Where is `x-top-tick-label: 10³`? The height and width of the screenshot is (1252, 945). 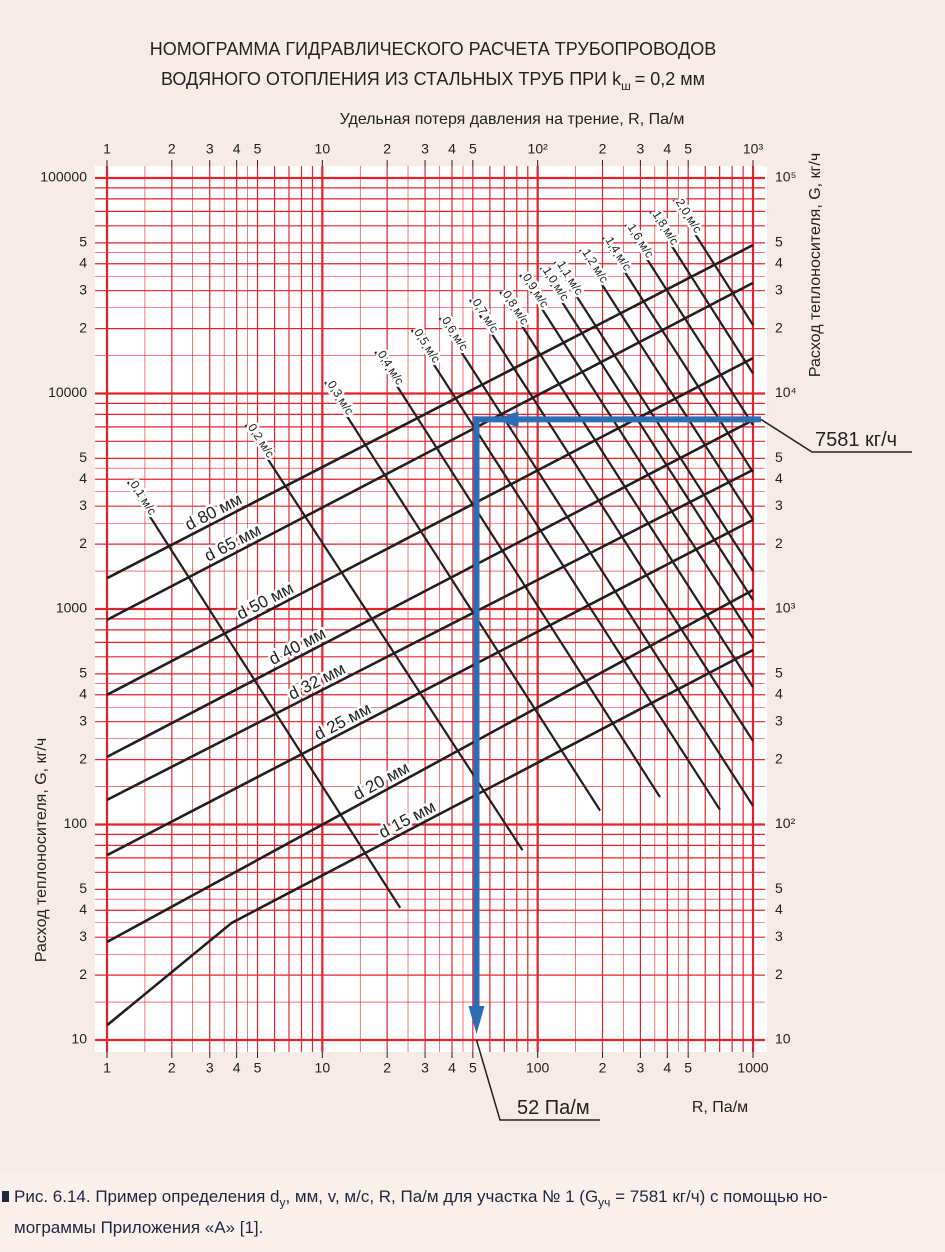
x-top-tick-label: 10³ is located at coordinates (753, 149).